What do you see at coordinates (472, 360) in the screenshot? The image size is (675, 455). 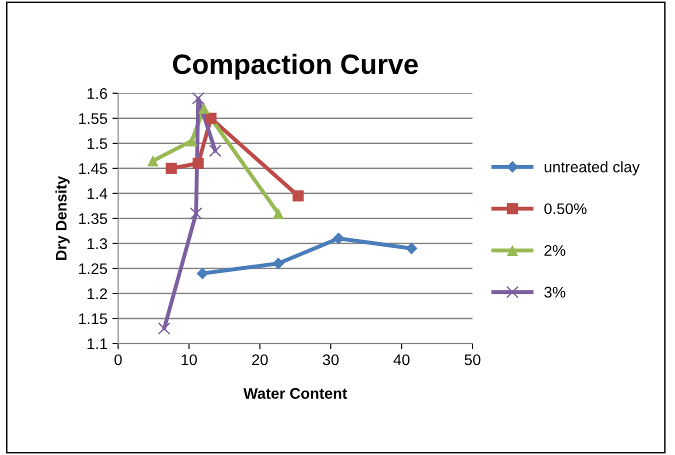 I see `x-tick-label: 50` at bounding box center [472, 360].